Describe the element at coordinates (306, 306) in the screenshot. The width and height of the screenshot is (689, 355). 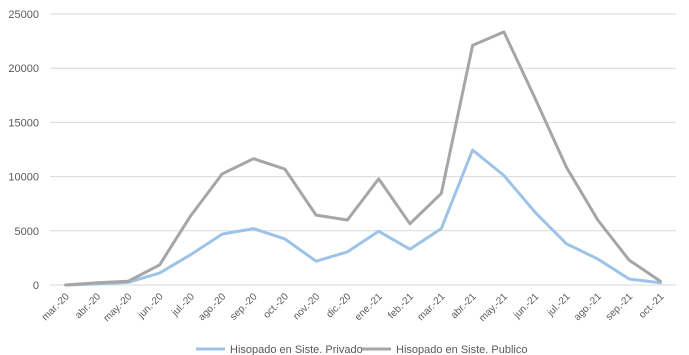
I see `x-tick-label: nov.-20` at that location.